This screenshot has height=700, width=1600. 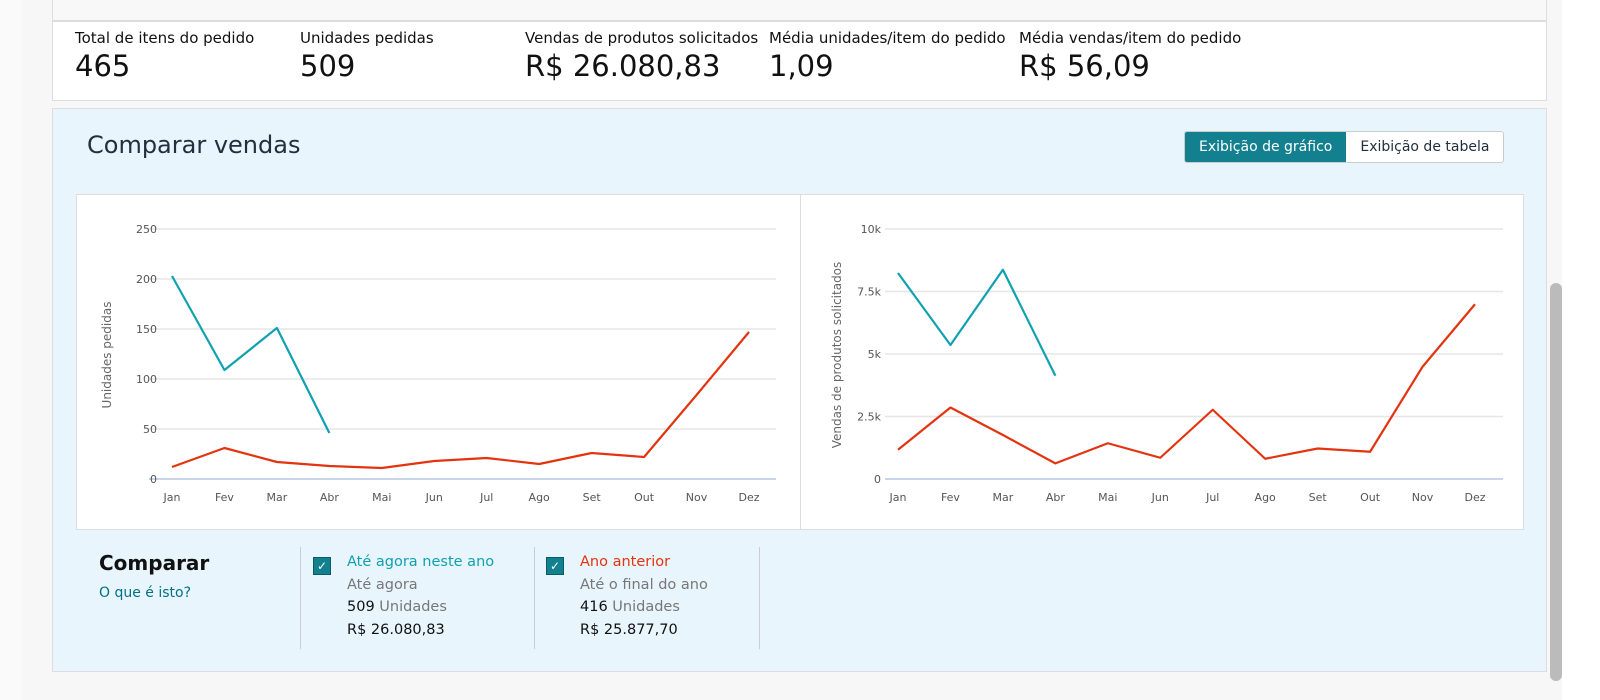 What do you see at coordinates (150, 429) in the screenshot?
I see `y-tick-label: 50` at bounding box center [150, 429].